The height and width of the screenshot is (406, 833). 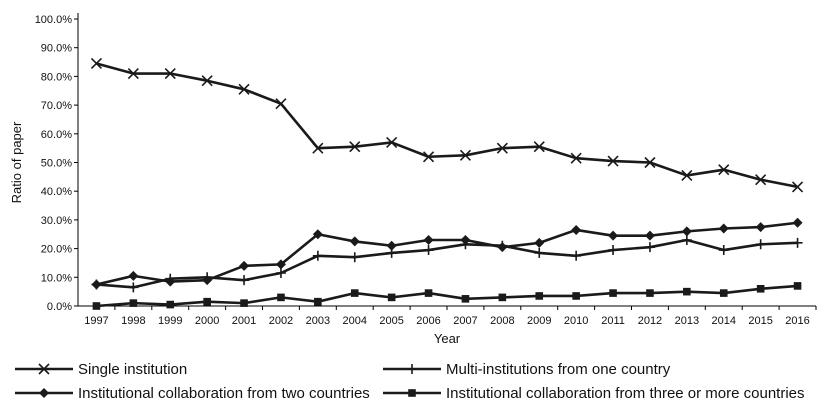 I want to click on x-tick-label: 2015, so click(x=760, y=321).